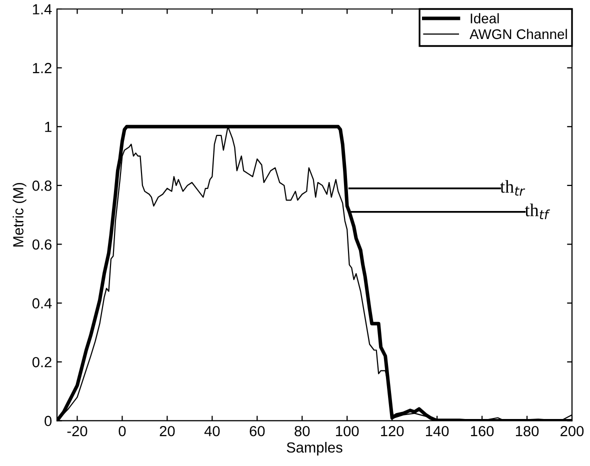 The image size is (590, 466). Describe the element at coordinates (42, 244) in the screenshot. I see `y-tick-label: 0.6` at that location.